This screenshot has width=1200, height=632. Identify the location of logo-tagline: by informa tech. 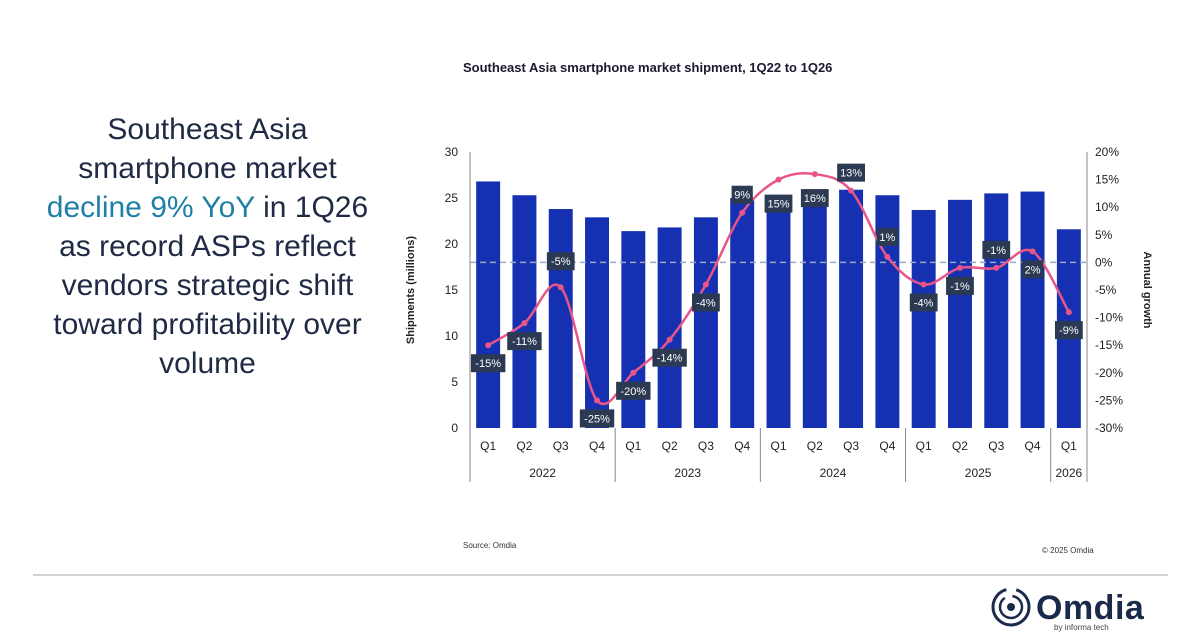
(1081, 627).